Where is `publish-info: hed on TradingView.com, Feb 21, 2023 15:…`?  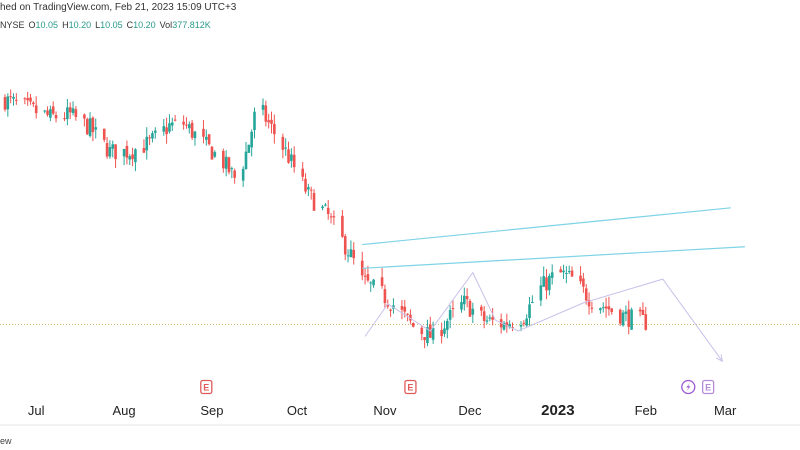 publish-info: hed on TradingView.com, Feb 21, 2023 15:… is located at coordinates (118, 7).